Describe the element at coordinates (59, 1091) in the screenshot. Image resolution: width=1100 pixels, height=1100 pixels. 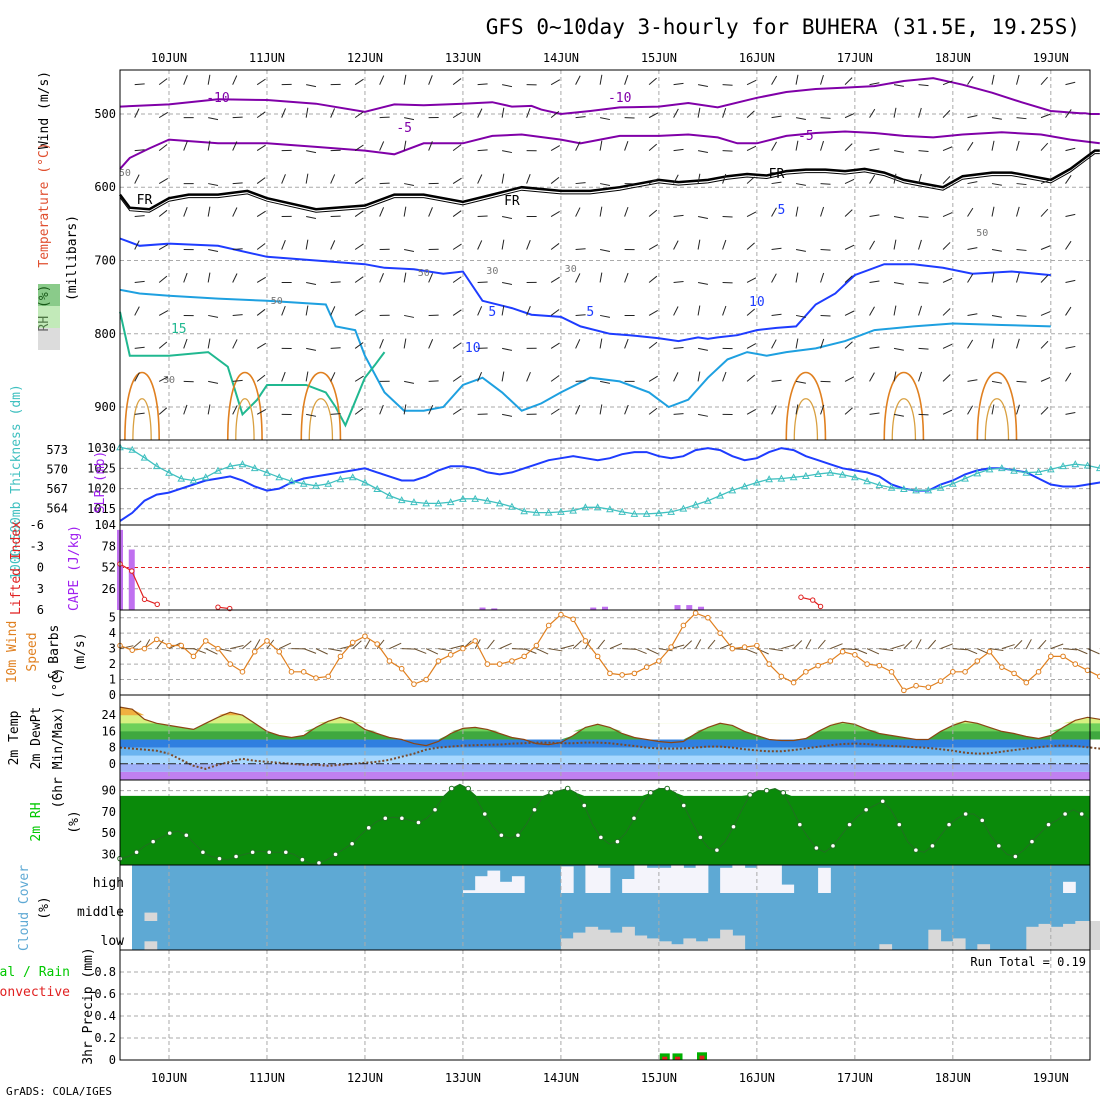
I see `footer-credit: GrADS: COLA/IGES` at that location.